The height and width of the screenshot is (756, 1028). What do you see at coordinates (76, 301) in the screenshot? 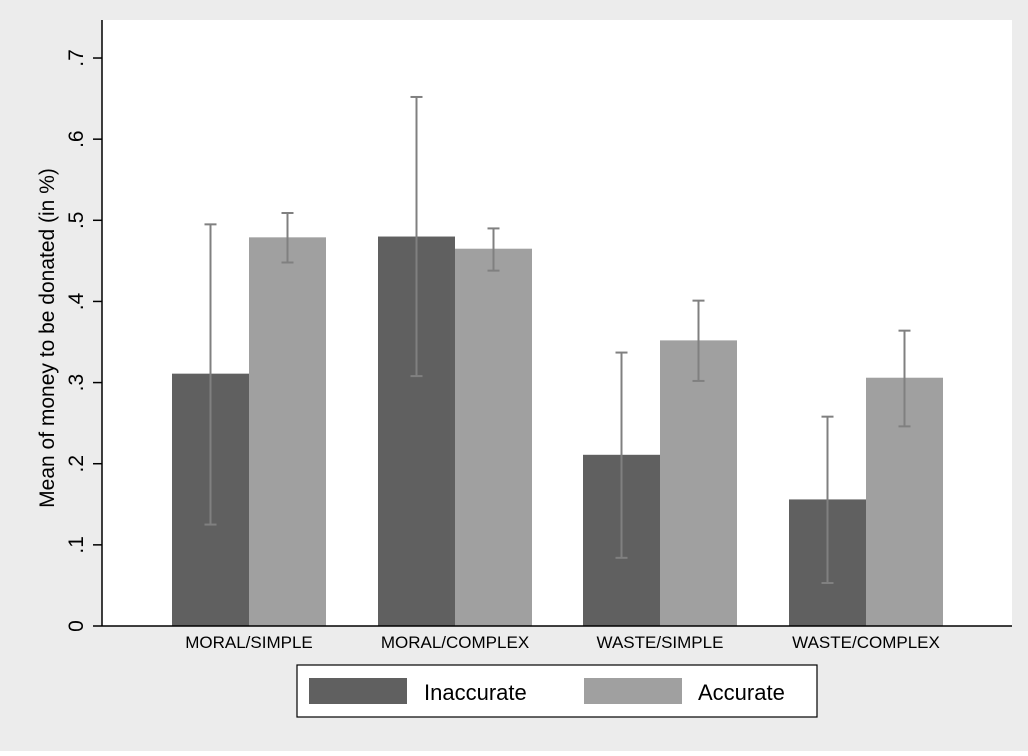
I see `y-tick-label: .4` at bounding box center [76, 301].